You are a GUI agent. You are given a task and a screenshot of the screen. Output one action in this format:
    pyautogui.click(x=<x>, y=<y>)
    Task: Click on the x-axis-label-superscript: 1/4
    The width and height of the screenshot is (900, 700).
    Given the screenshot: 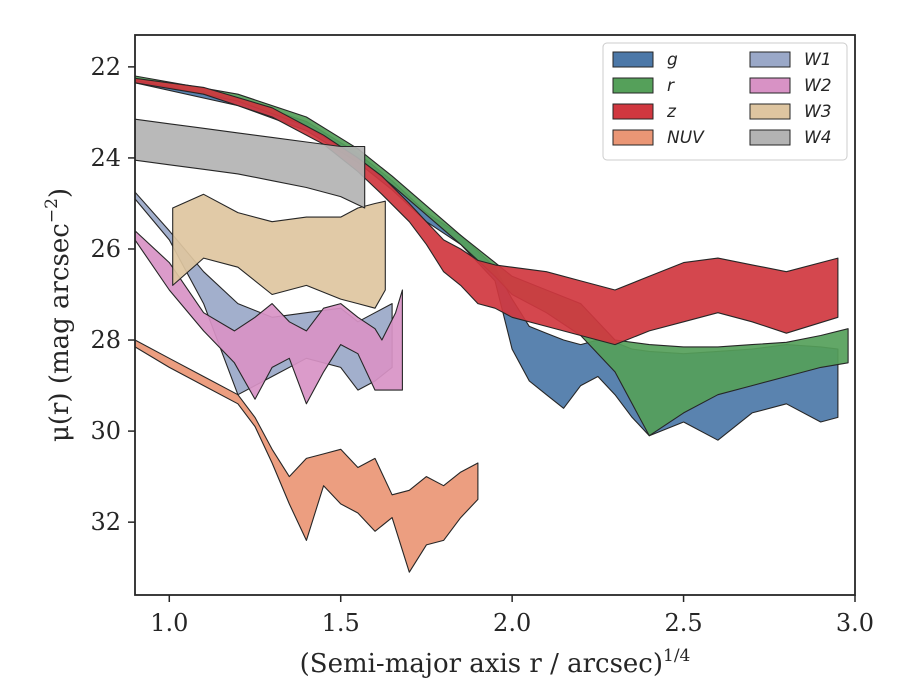 What is the action you would take?
    pyautogui.click(x=676, y=656)
    